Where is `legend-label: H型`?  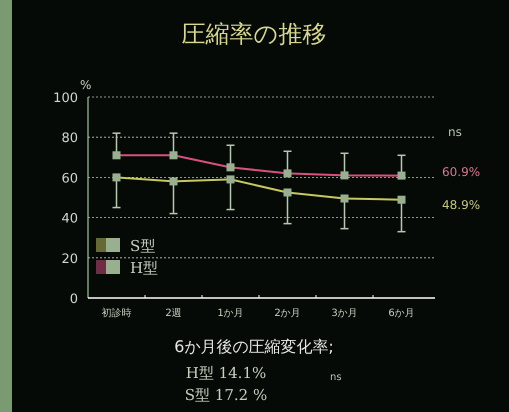
legend-label: H型 is located at coordinates (144, 268).